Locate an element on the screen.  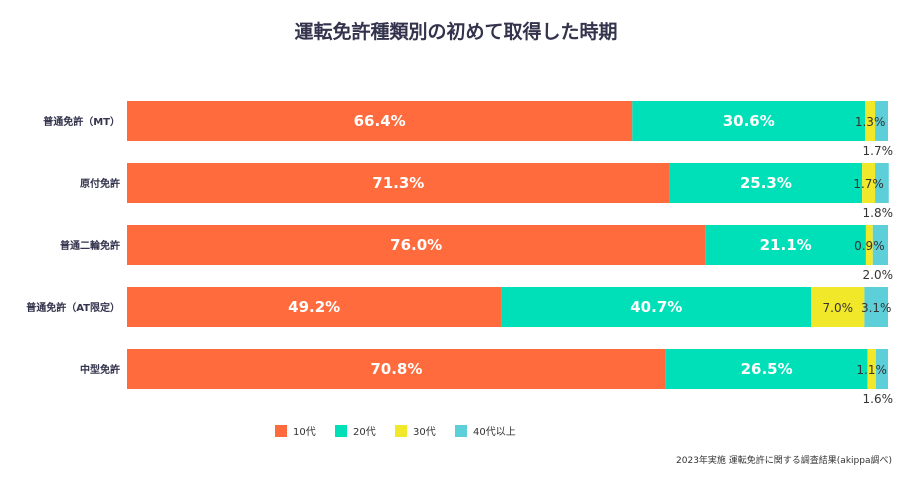
category-label: 普通二輪免許 is located at coordinates (90, 245).